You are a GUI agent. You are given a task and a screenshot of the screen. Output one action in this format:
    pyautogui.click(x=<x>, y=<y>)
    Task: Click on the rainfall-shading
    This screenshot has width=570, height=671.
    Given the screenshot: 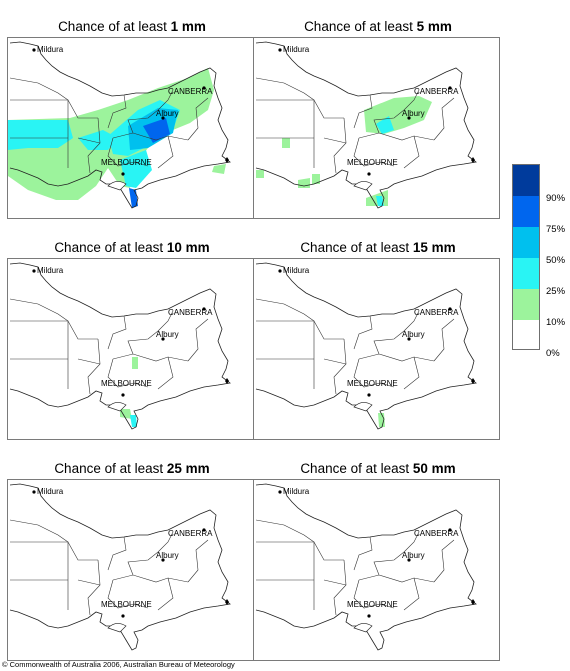 What is the action you would take?
    pyautogui.click(x=129, y=392)
    